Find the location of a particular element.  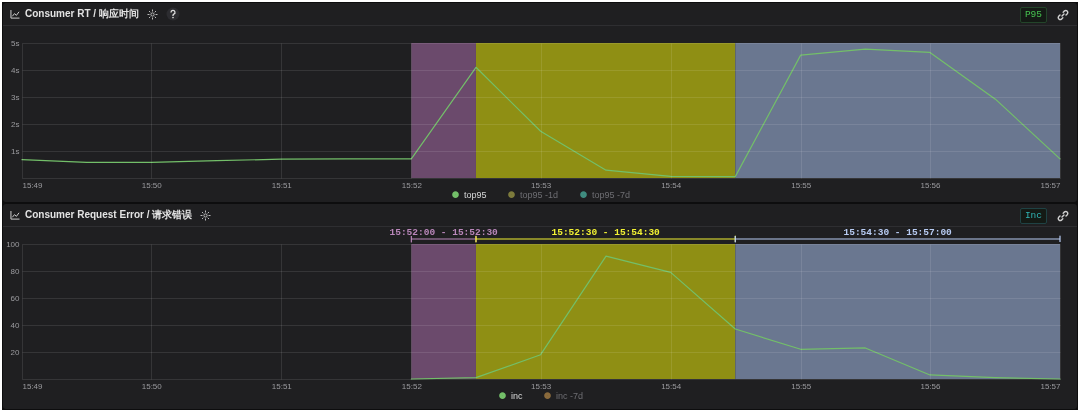

y-tick-label: 1s is located at coordinates (15, 151).